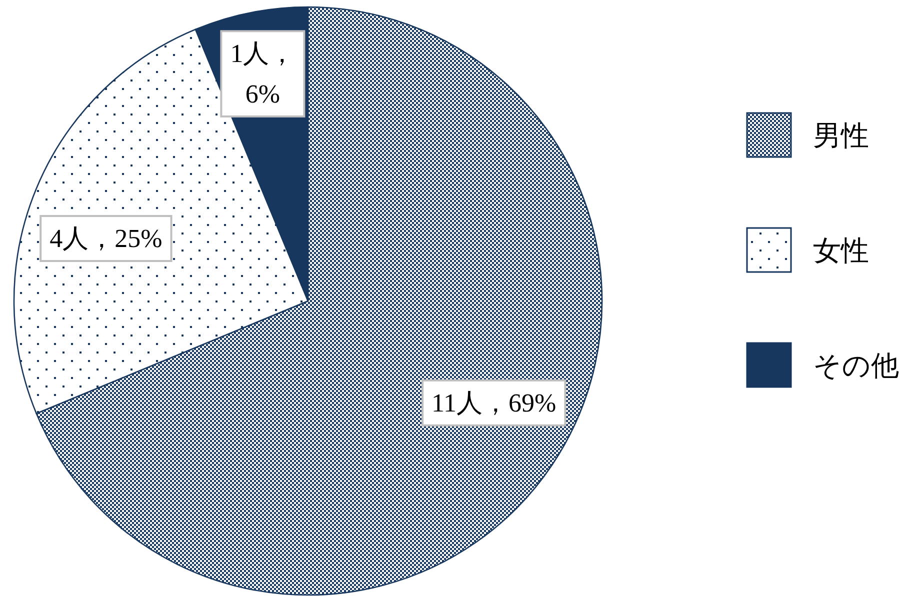 The height and width of the screenshot is (598, 904). I want to click on data-label: 4人，25%, so click(106, 238).